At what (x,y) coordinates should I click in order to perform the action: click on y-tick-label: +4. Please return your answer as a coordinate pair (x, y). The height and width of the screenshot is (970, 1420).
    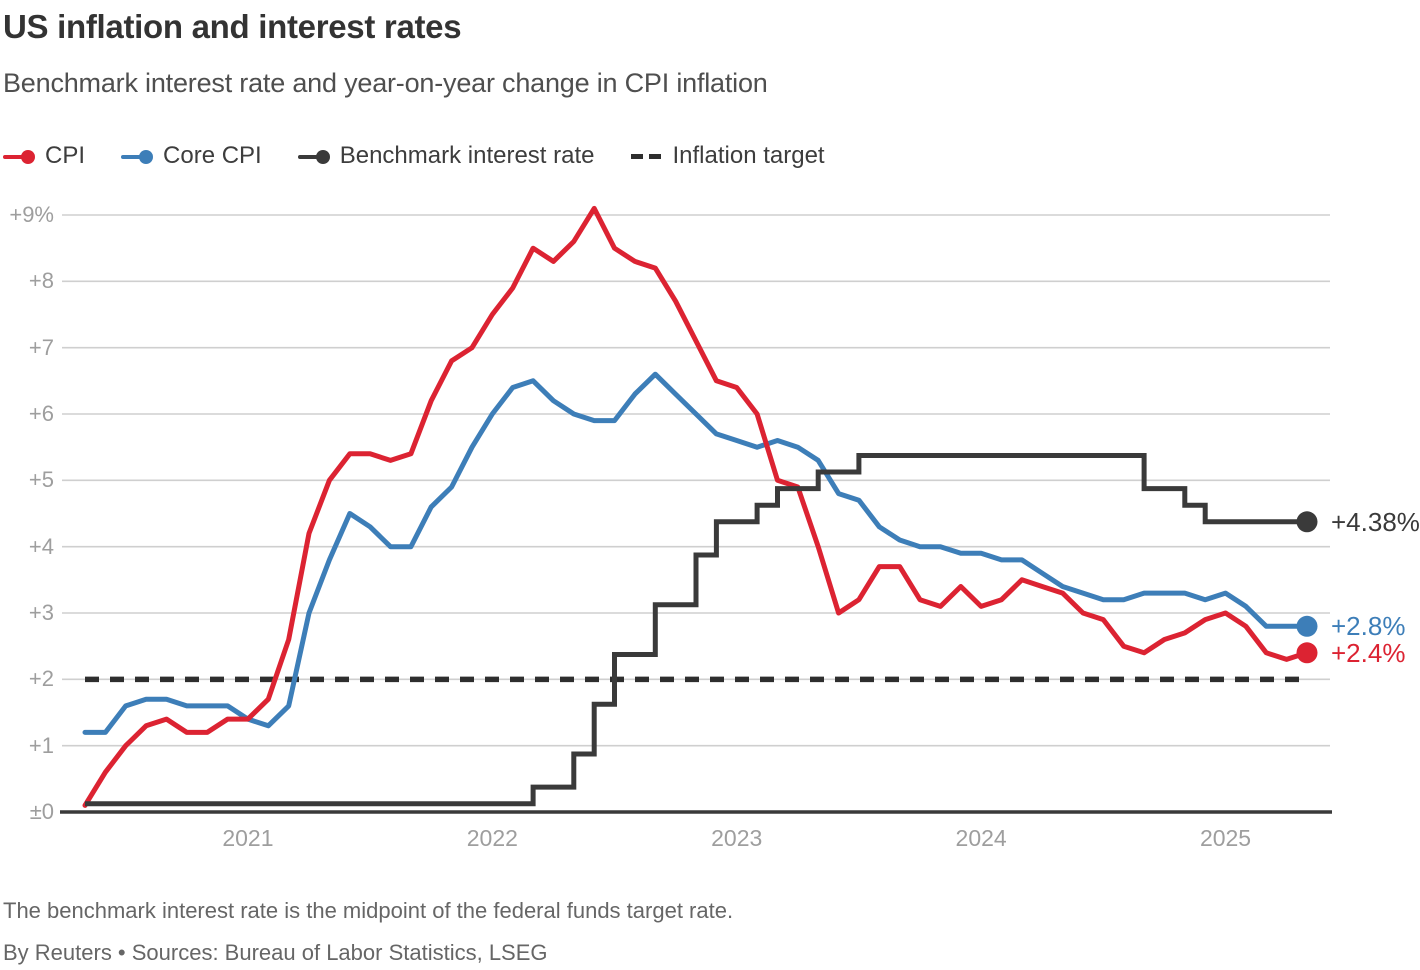
    Looking at the image, I should click on (41, 546).